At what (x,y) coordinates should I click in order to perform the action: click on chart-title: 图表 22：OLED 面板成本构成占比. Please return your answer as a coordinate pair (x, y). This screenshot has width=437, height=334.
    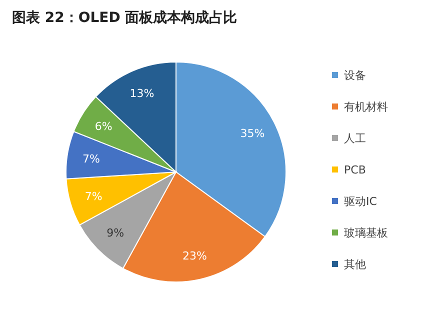
    Looking at the image, I should click on (125, 18).